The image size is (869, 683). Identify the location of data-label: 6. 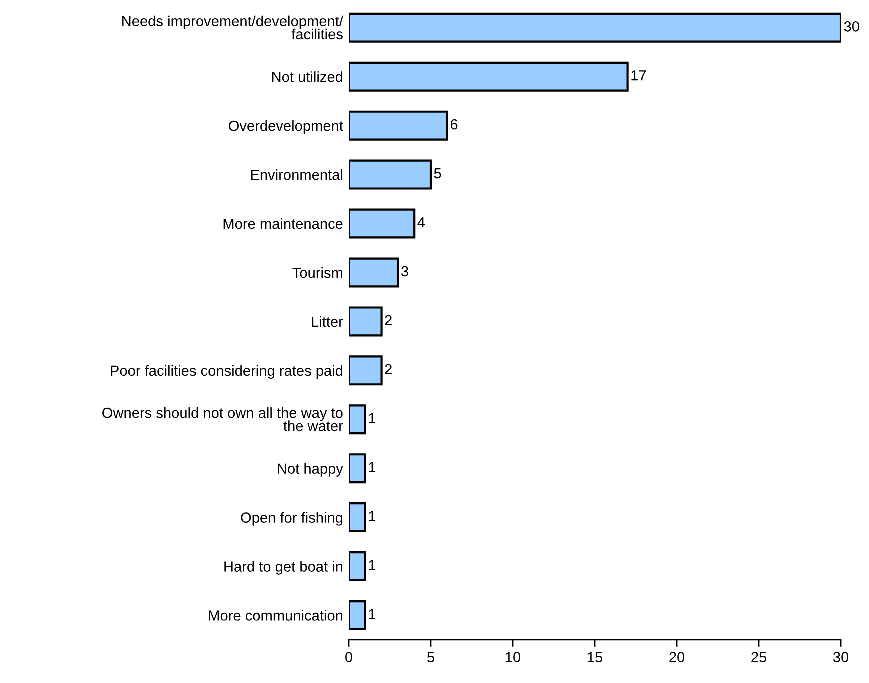
(454, 124).